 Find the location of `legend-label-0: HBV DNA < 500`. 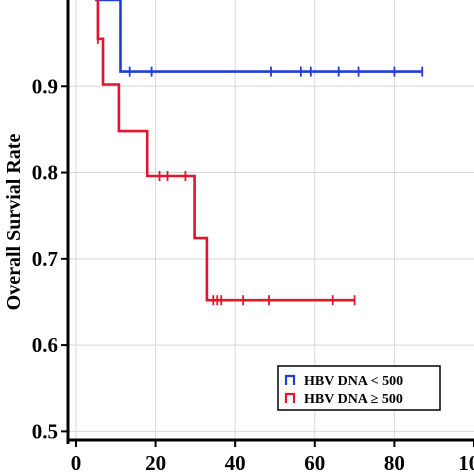

legend-label-0: HBV DNA < 500 is located at coordinates (353, 381).